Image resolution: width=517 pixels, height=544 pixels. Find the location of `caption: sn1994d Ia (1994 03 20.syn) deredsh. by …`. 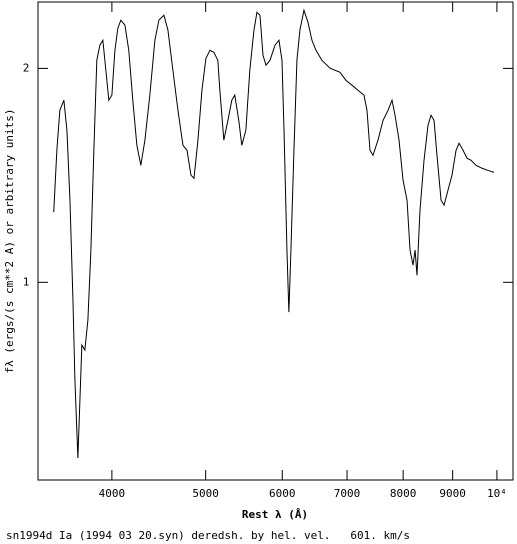

caption: sn1994d Ia (1994 03 20.syn) deredsh. by … is located at coordinates (208, 535).